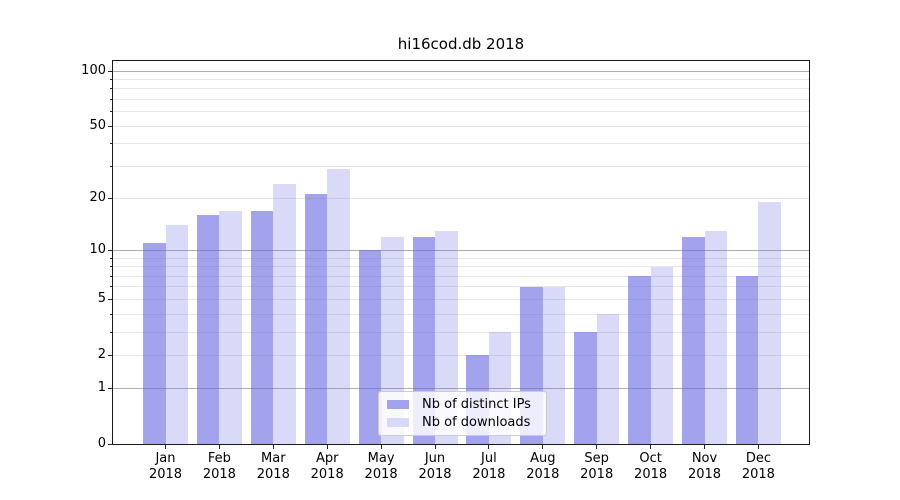 Image resolution: width=900 pixels, height=500 pixels. I want to click on x-tick-label: Apr 2018, so click(327, 467).